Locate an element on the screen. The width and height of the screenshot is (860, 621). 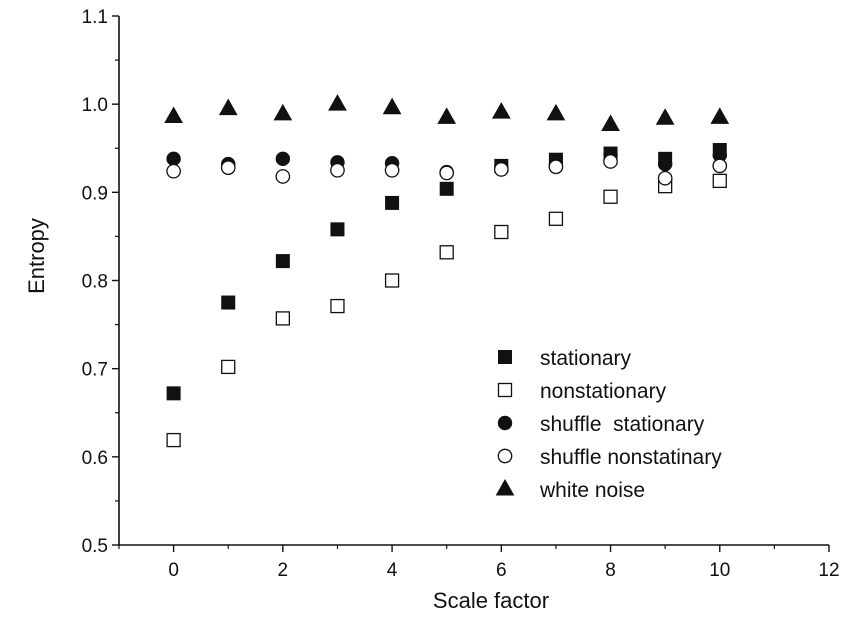
x-tick-label: 8 is located at coordinates (610, 570).